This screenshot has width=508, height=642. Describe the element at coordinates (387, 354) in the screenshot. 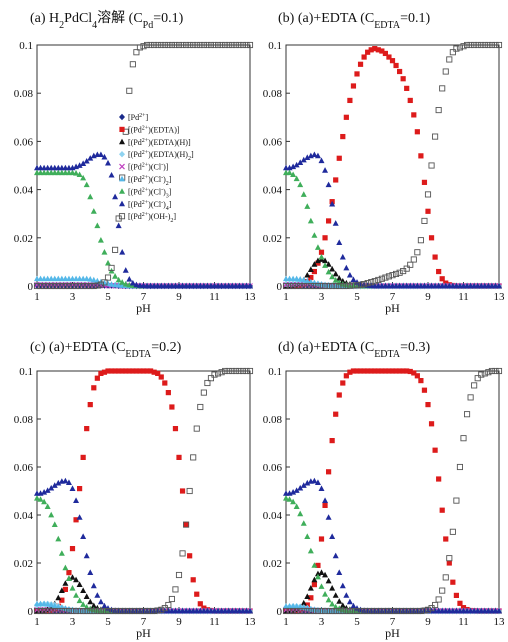

I see `title-part: EDTA` at that location.